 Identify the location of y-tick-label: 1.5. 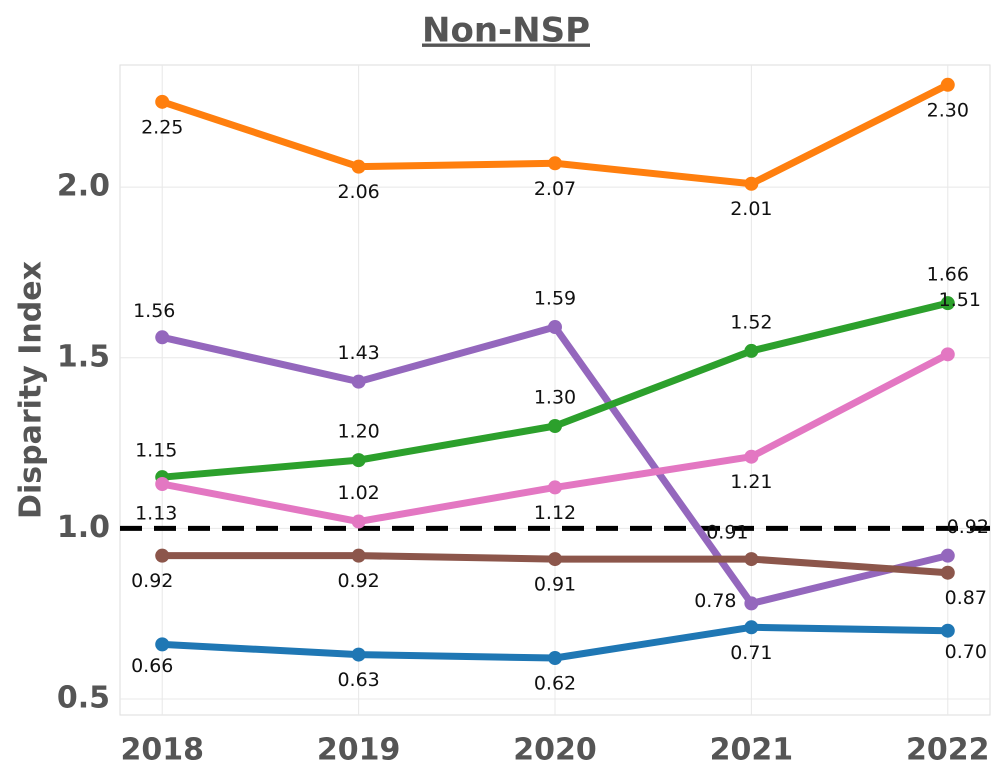
(83, 356).